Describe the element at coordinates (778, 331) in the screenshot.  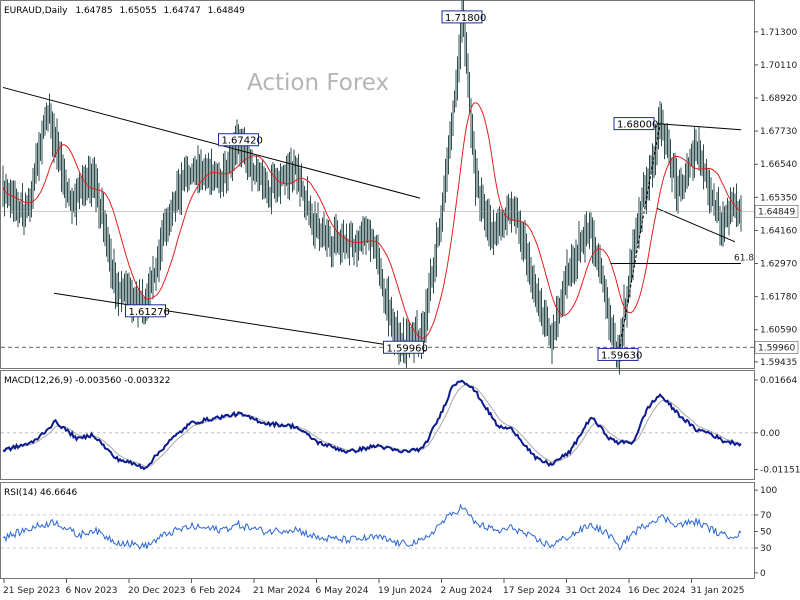
I see `price-tick-label: 1.60590` at that location.